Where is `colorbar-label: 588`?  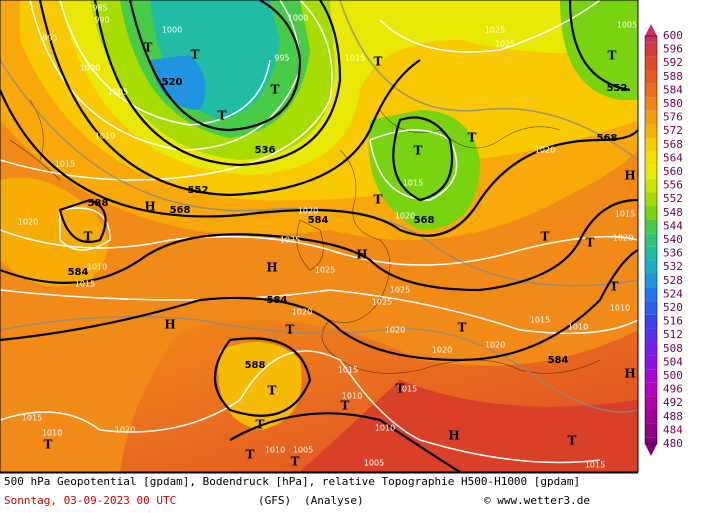 colorbar-label: 588 is located at coordinates (673, 76).